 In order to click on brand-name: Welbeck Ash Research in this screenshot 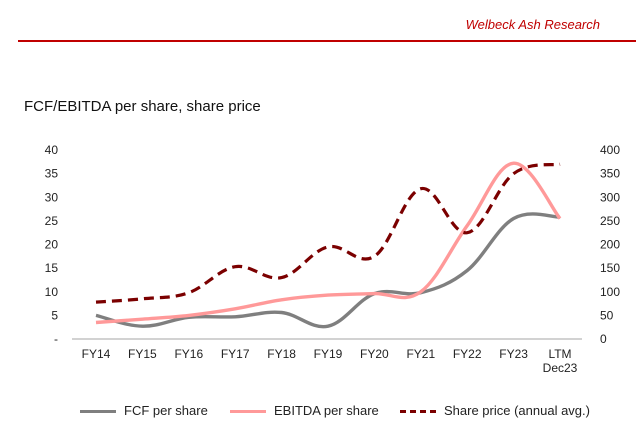, I will do `click(532, 24)`.